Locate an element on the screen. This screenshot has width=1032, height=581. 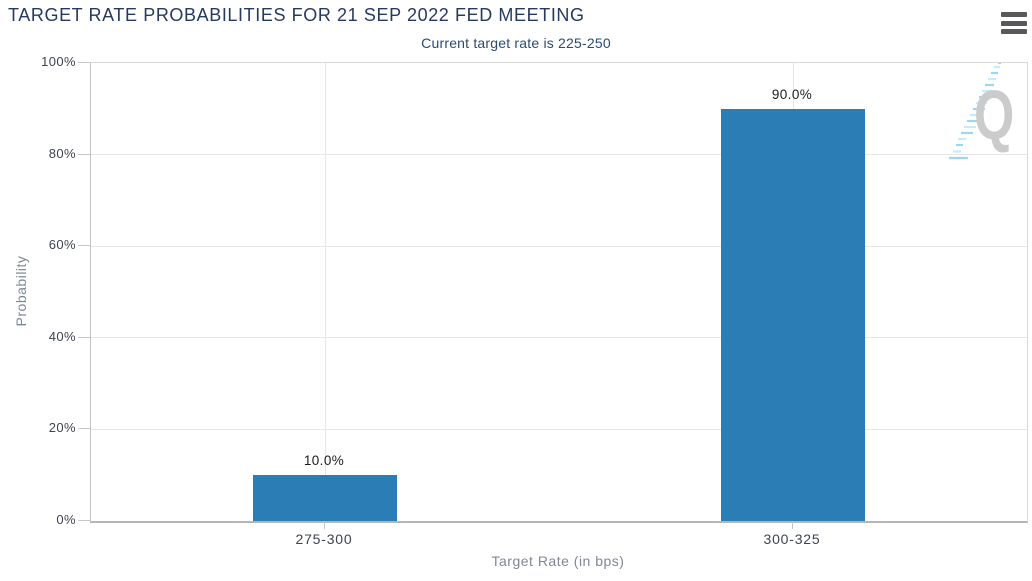
context-menu-button is located at coordinates (1014, 23).